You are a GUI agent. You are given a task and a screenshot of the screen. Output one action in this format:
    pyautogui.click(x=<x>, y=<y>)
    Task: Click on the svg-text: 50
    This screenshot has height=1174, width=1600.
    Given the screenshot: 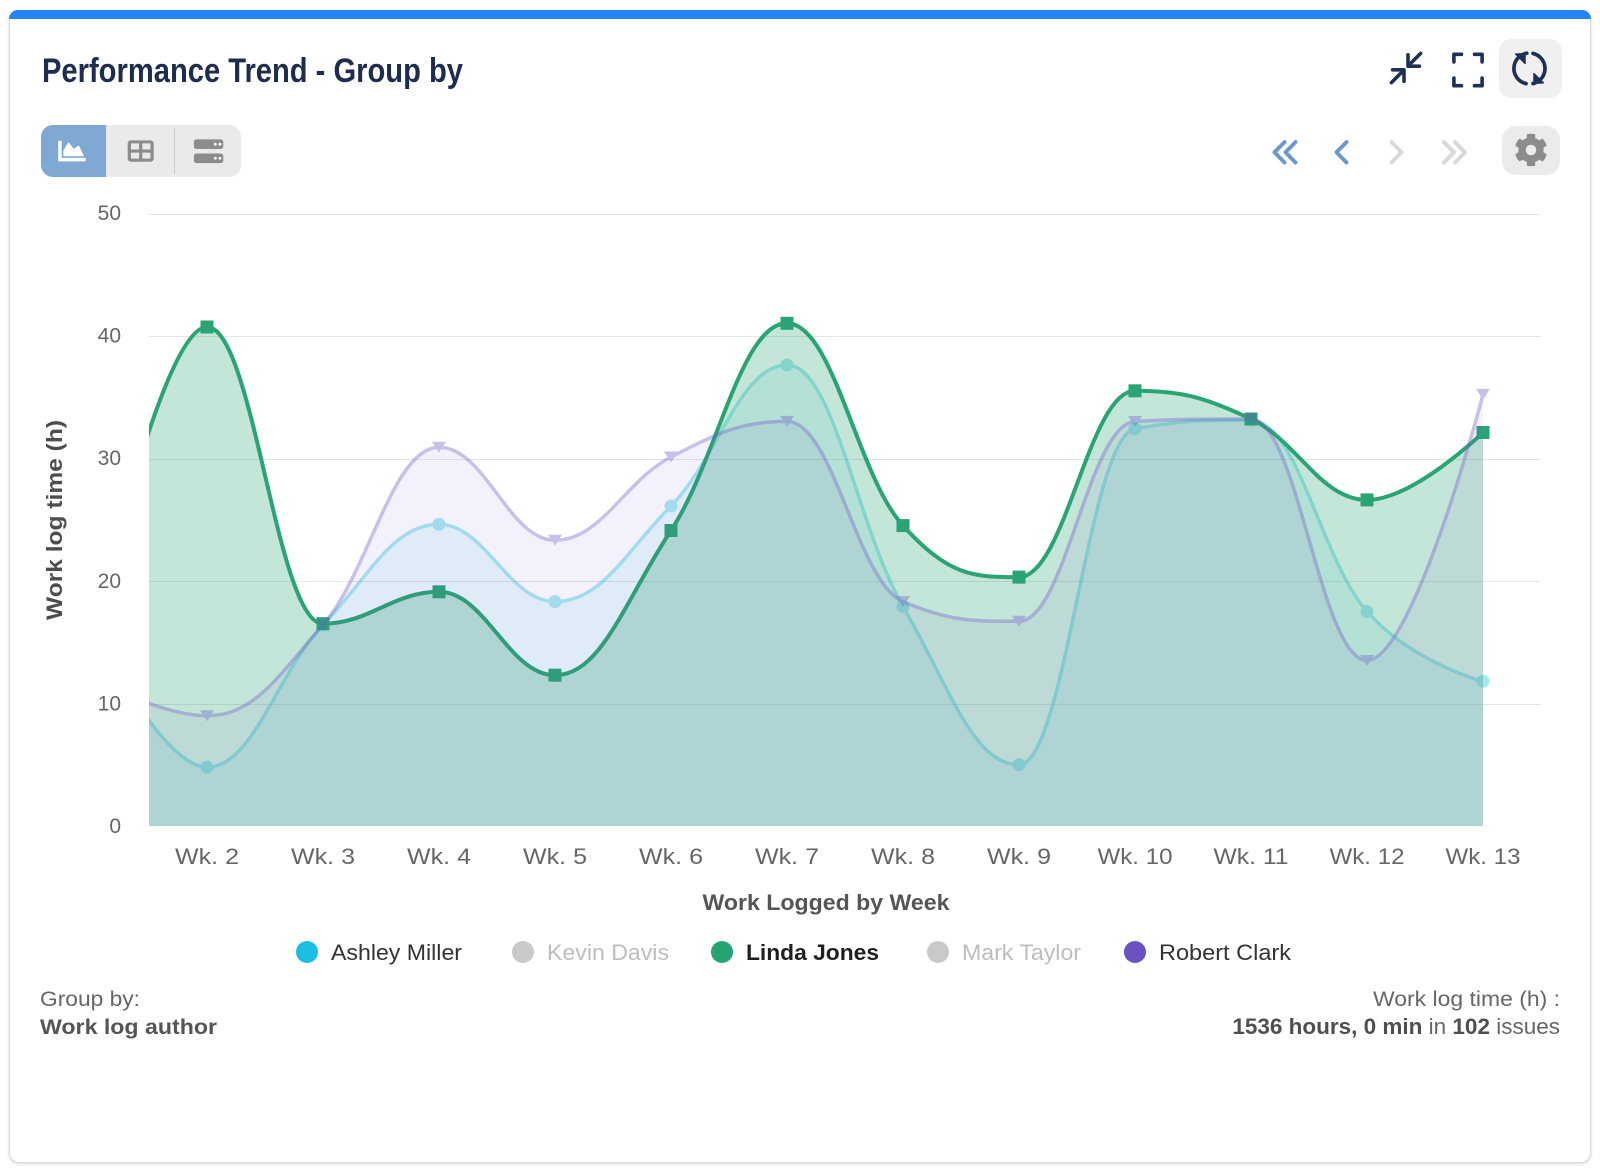 What is the action you would take?
    pyautogui.click(x=109, y=213)
    